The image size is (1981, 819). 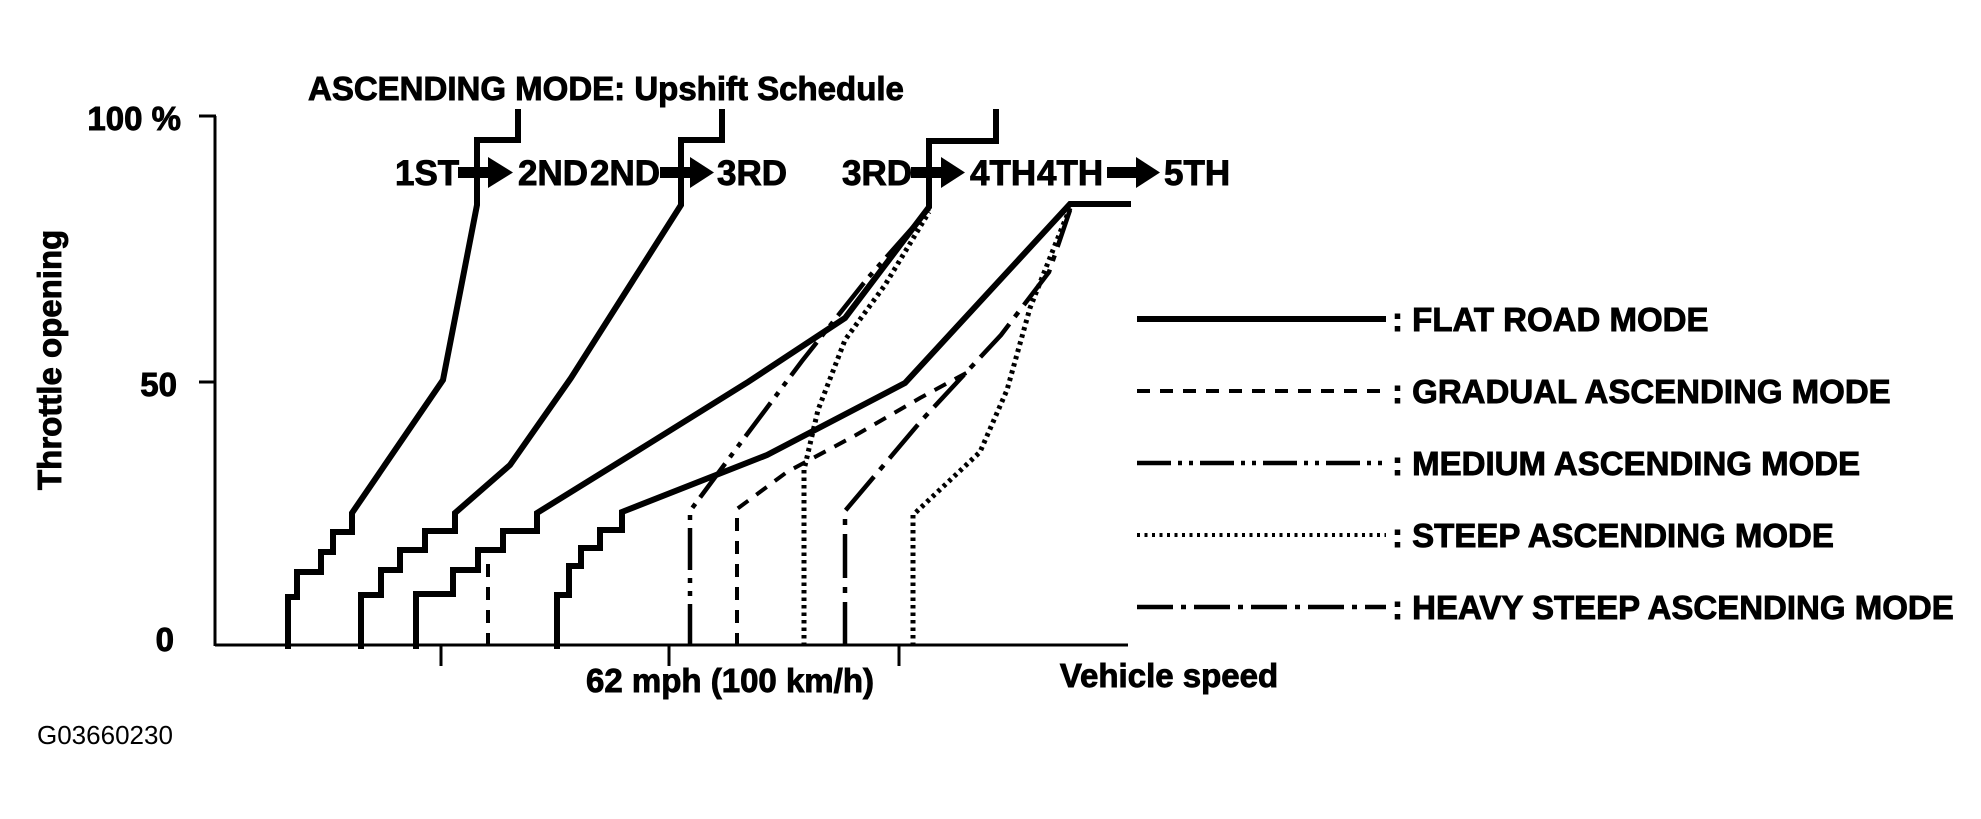 I want to click on svg-text:: GRADUAL ASCENDING MODE: : GRADUAL ASCENDING MODE, so click(x=1641, y=391).